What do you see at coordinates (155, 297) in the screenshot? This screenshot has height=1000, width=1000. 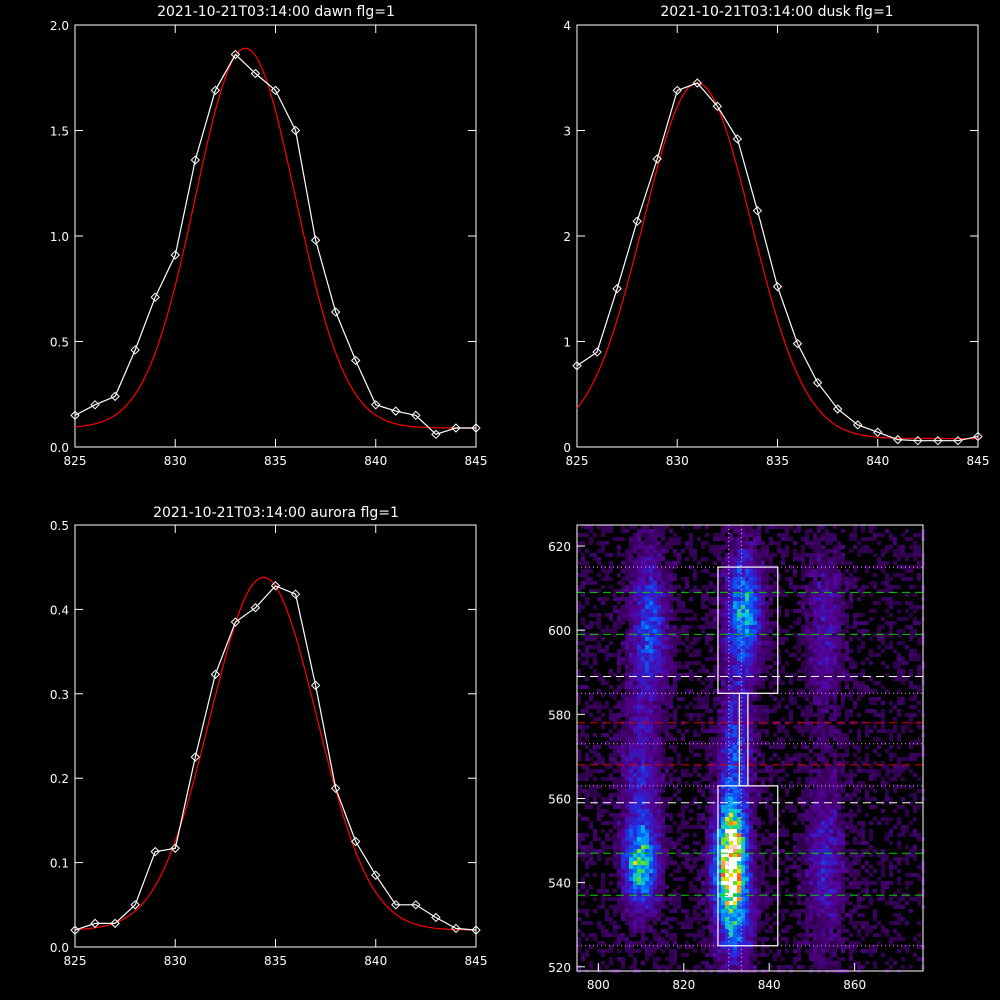 I see `dawn-data-point` at bounding box center [155, 297].